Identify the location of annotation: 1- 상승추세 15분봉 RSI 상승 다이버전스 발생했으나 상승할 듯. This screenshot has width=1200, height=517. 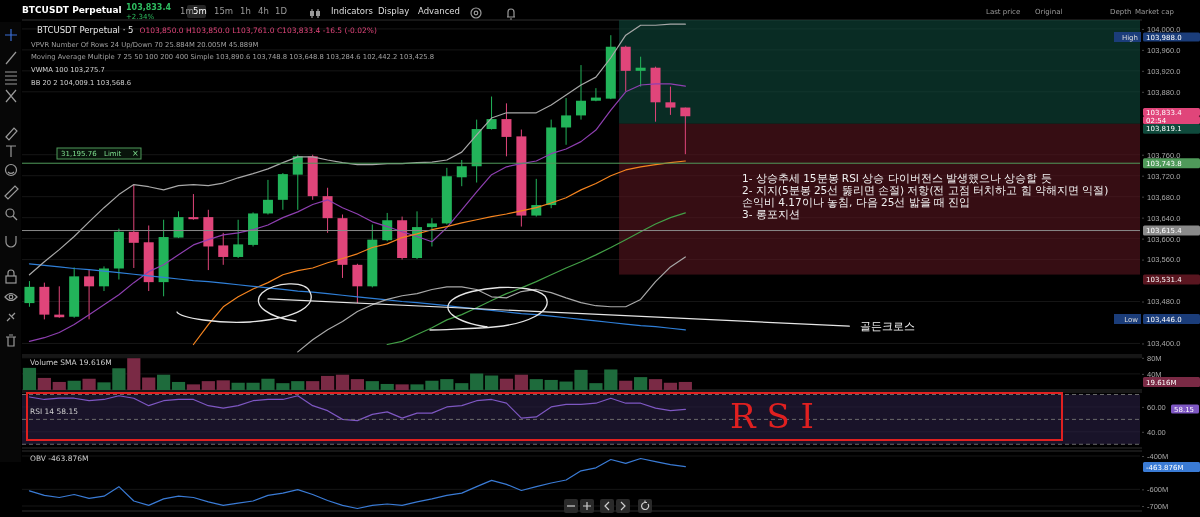
(897, 178).